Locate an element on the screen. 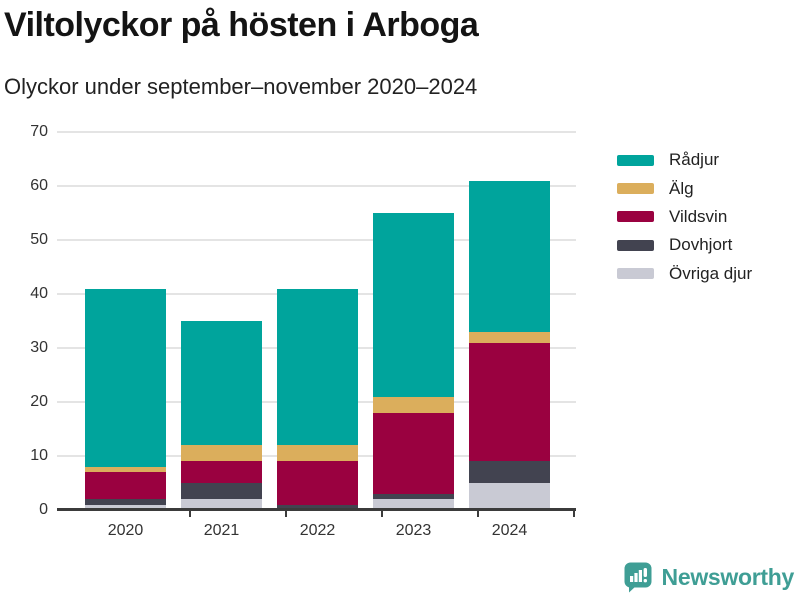 The height and width of the screenshot is (600, 800). bar-2023 is located at coordinates (413, 361).